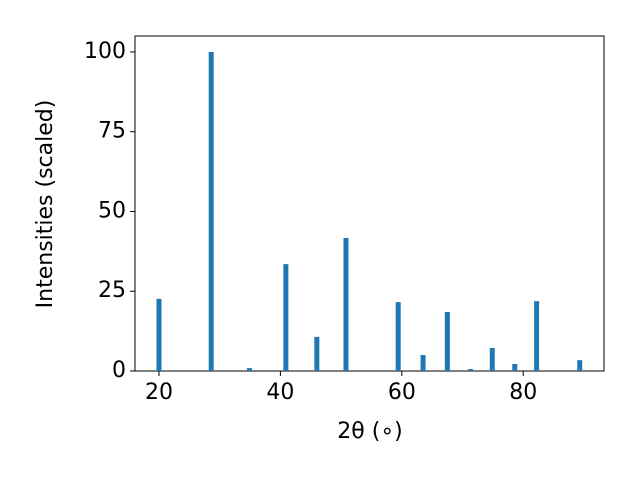  I want to click on y-tick-label: 50, so click(112, 210).